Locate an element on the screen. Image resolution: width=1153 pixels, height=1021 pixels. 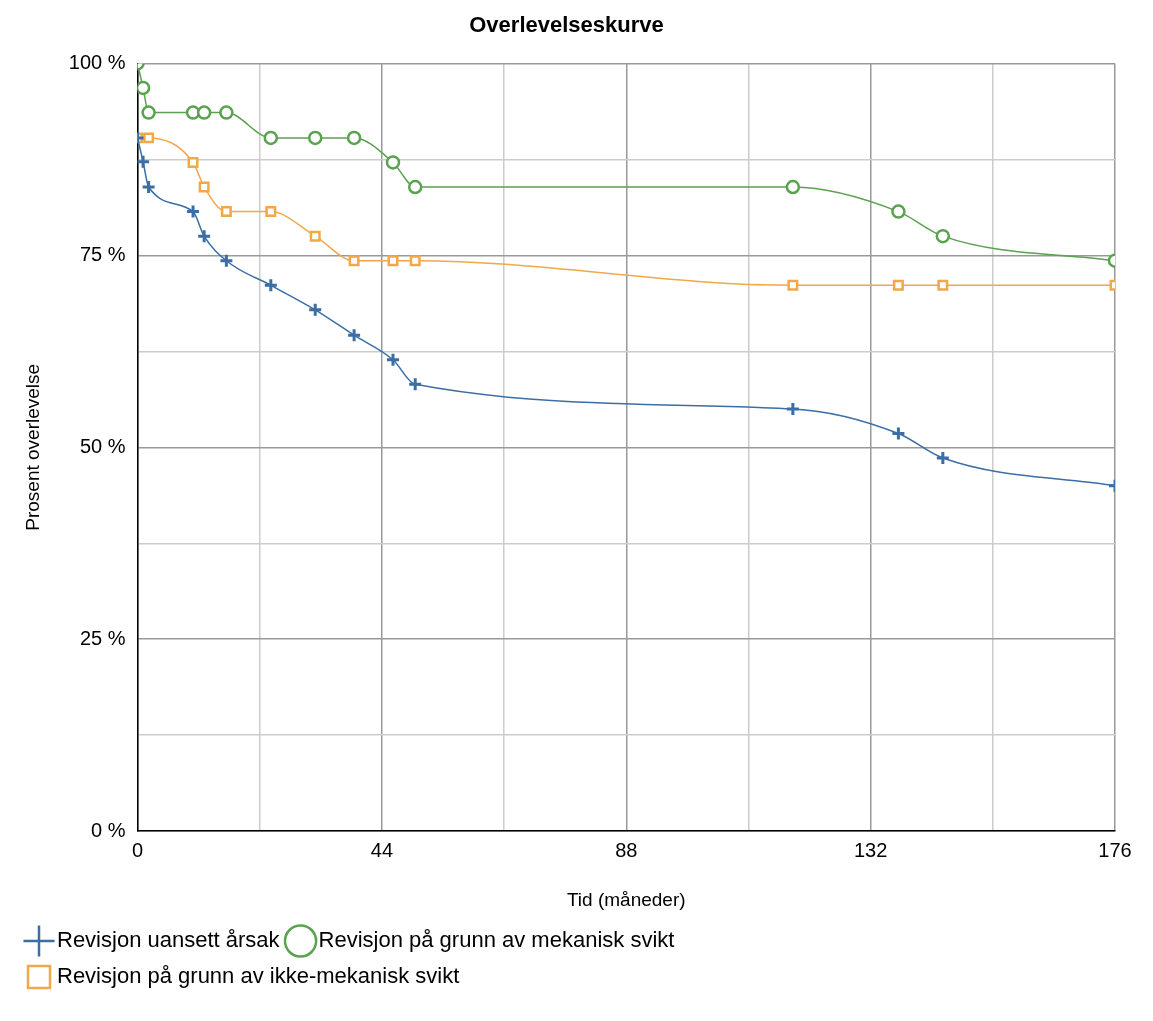
x-tick-label: 176 is located at coordinates (1115, 849).